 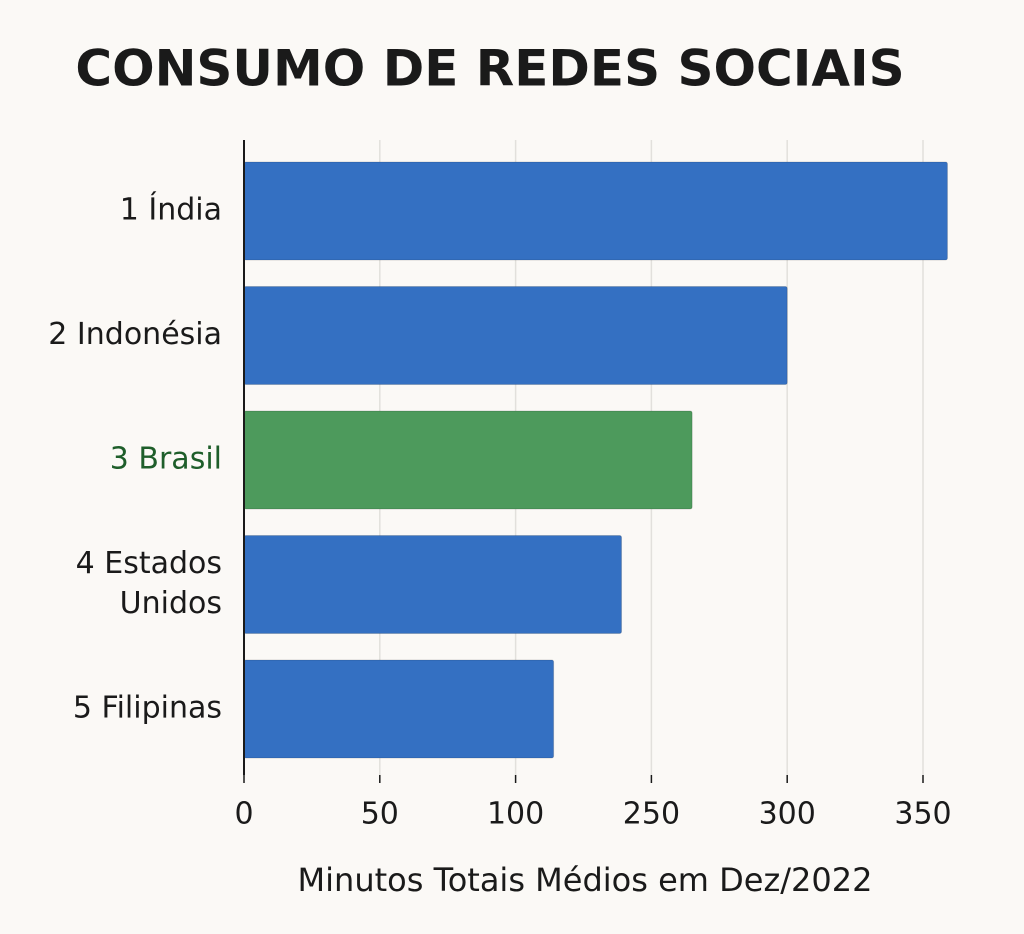 I want to click on y-tick-label: 5 Filipinas, so click(x=147, y=708).